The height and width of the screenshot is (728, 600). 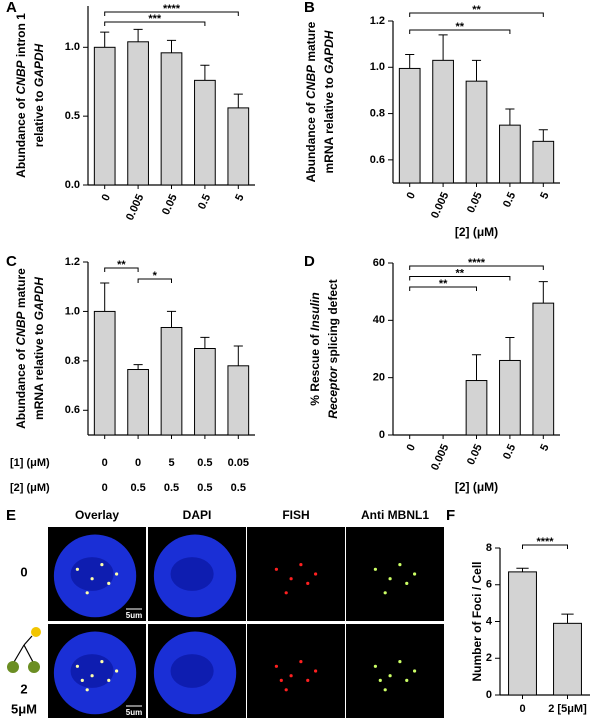 What do you see at coordinates (395, 574) in the screenshot?
I see `micrograph` at bounding box center [395, 574].